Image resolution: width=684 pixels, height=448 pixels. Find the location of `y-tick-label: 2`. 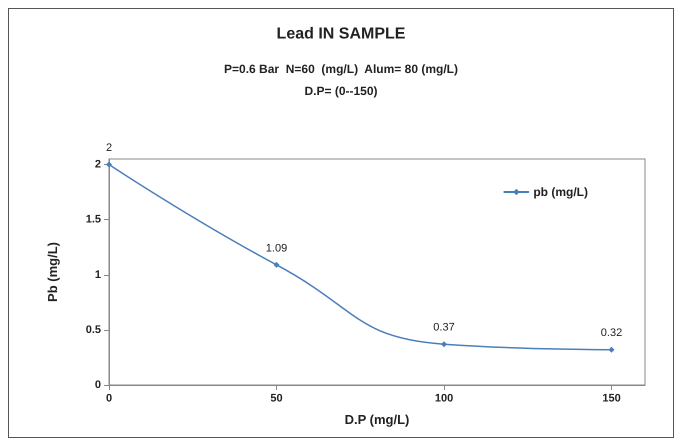

y-tick-label: 2 is located at coordinates (97, 164).